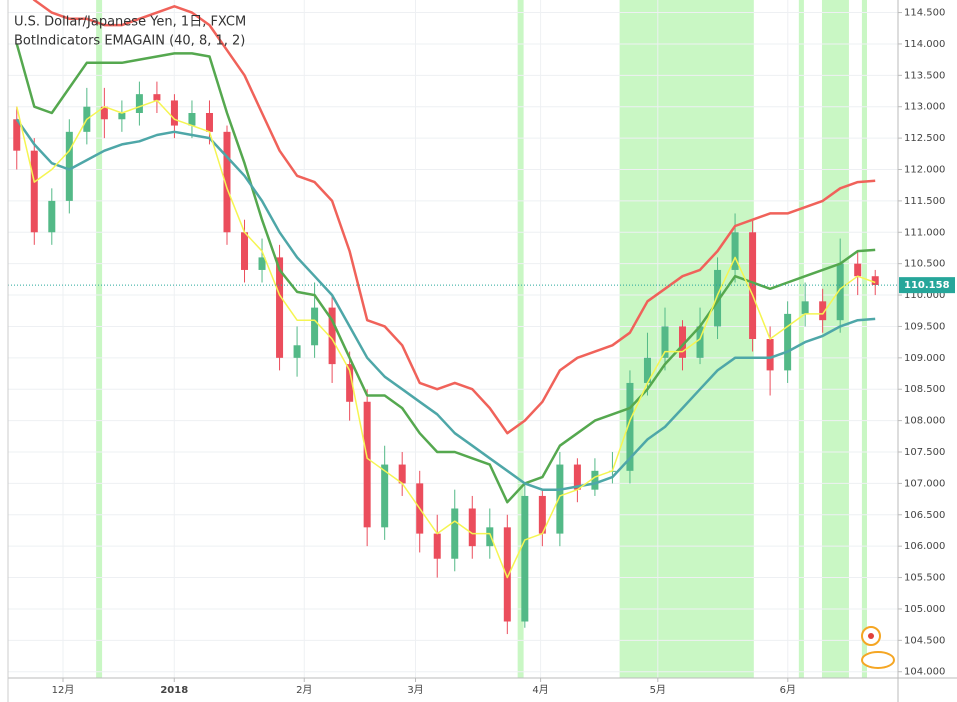 Image resolution: width=957 pixels, height=702 pixels. What do you see at coordinates (924, 75) in the screenshot?
I see `y-tick-label: 113.500` at bounding box center [924, 75].